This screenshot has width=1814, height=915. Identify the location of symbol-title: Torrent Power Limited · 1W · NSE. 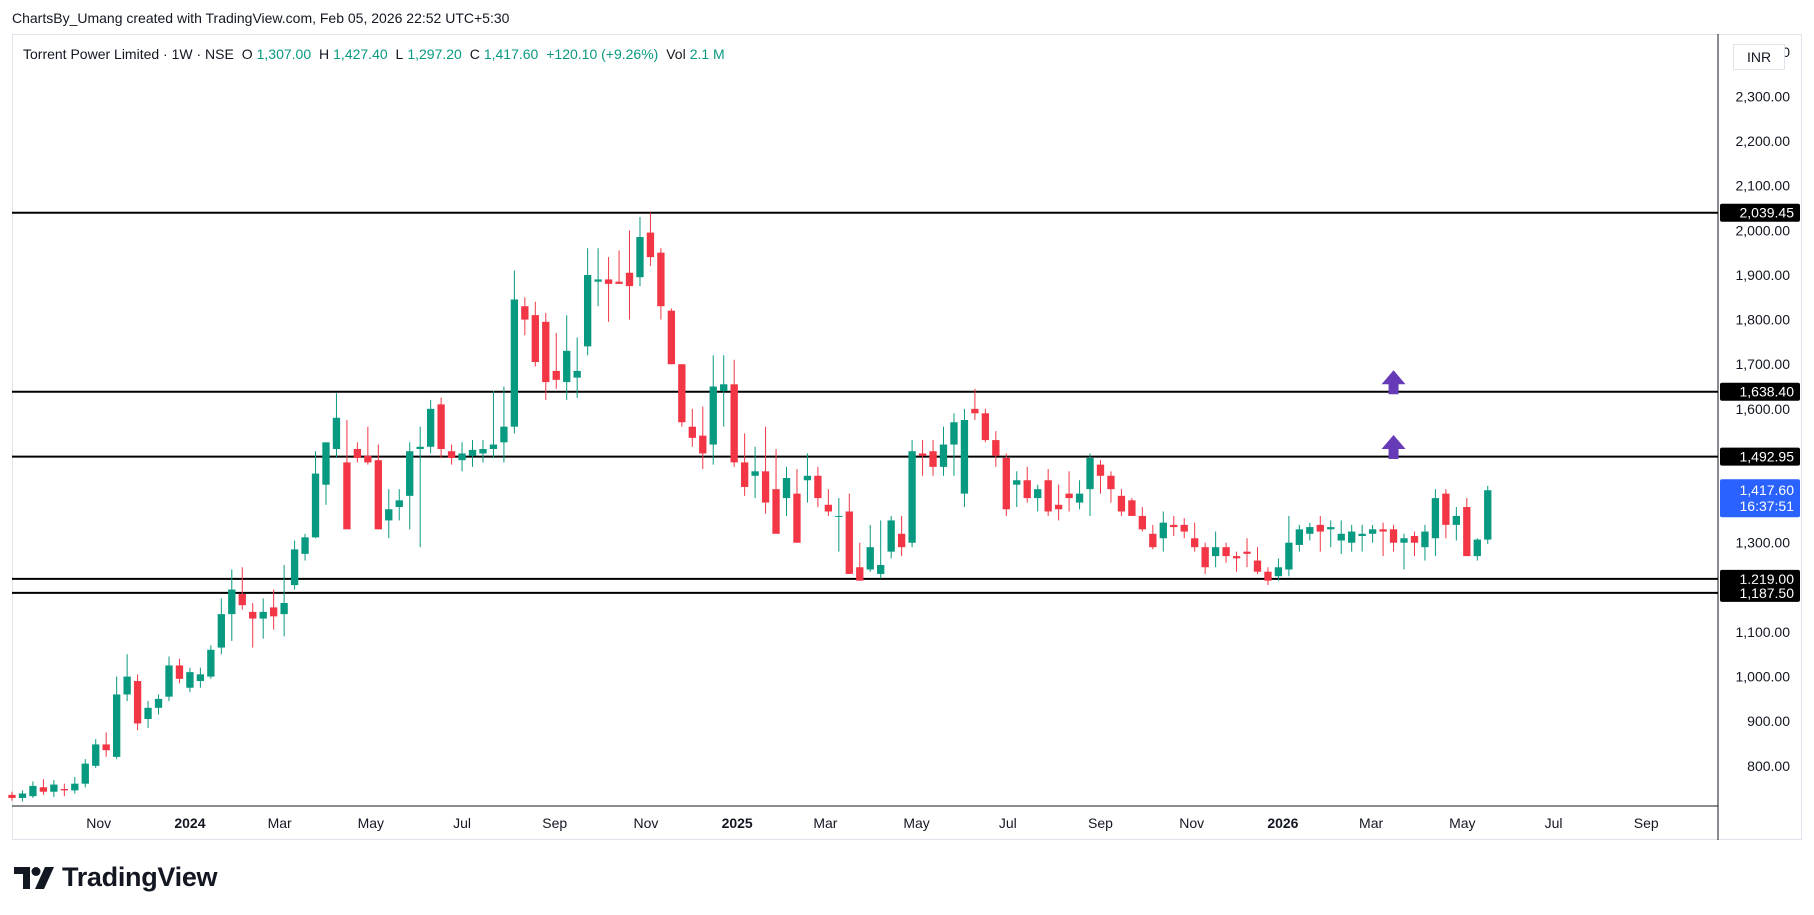
(128, 54).